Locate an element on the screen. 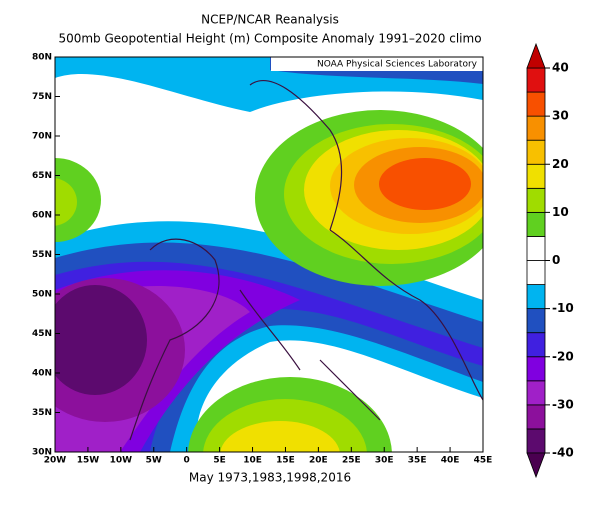 Image resolution: width=599 pixels, height=510 pixels. x-tick-label: 40E is located at coordinates (450, 461).